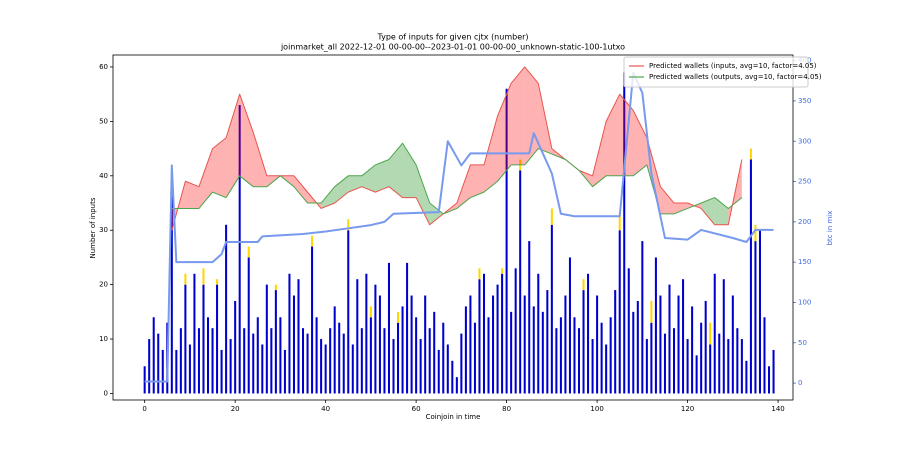  I want to click on x-tick-label: 60, so click(416, 409).